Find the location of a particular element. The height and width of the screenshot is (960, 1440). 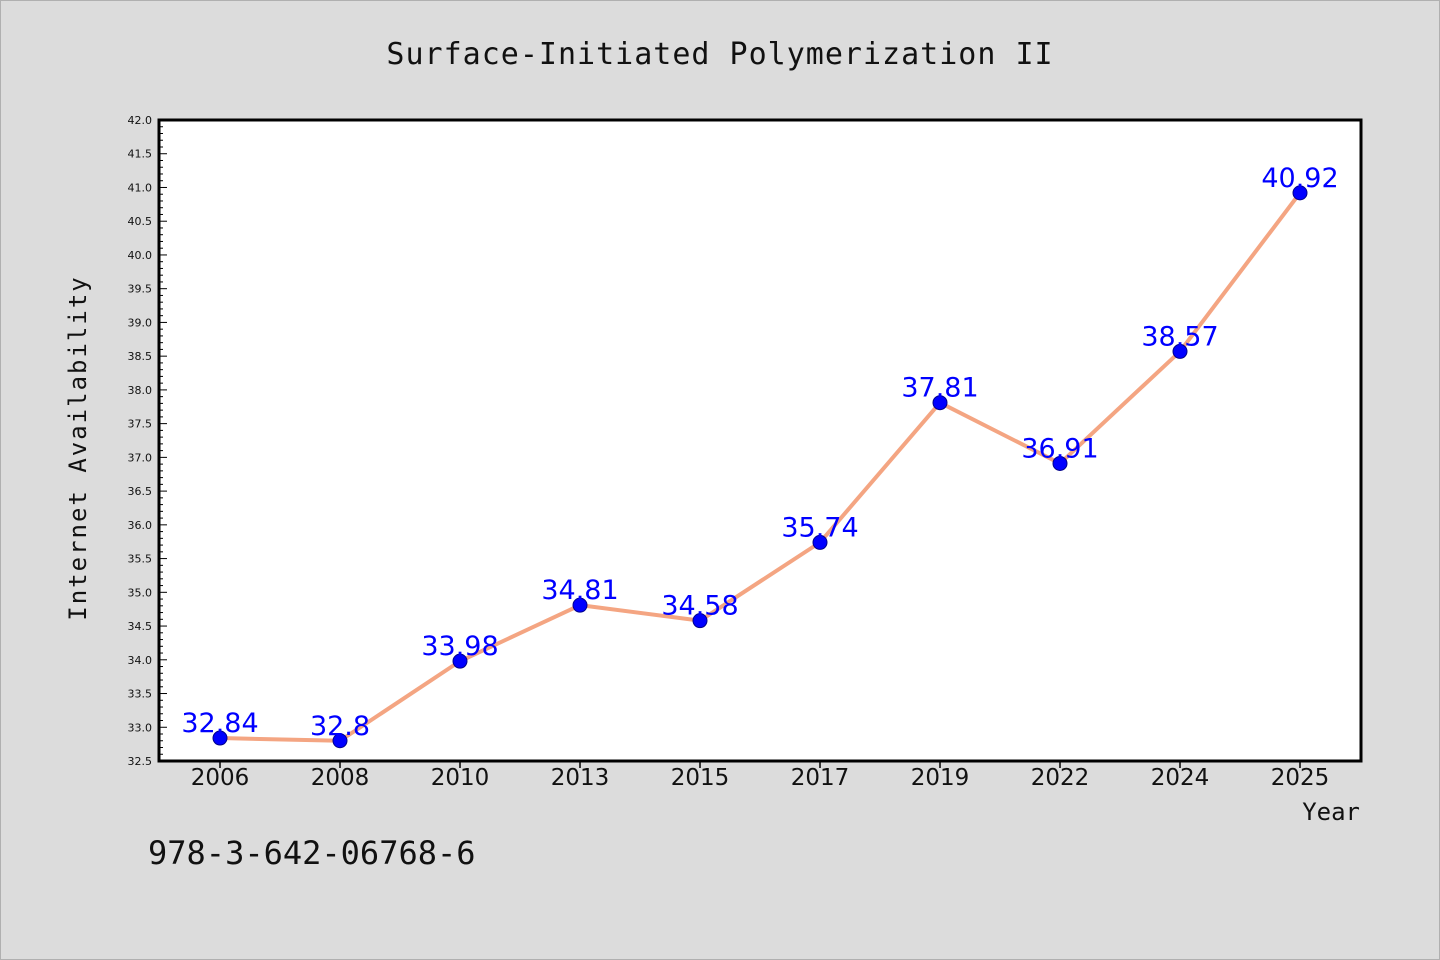

x-tick-label: 2015 is located at coordinates (700, 778).